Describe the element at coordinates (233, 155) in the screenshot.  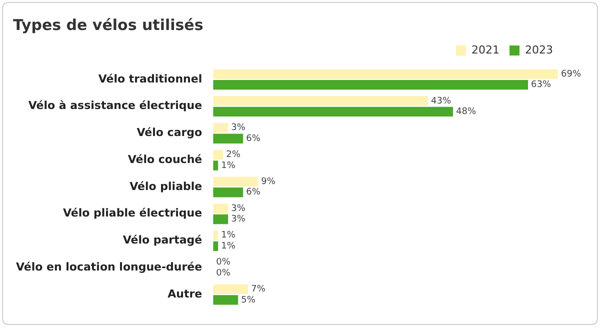
I see `data-label: 2%` at that location.